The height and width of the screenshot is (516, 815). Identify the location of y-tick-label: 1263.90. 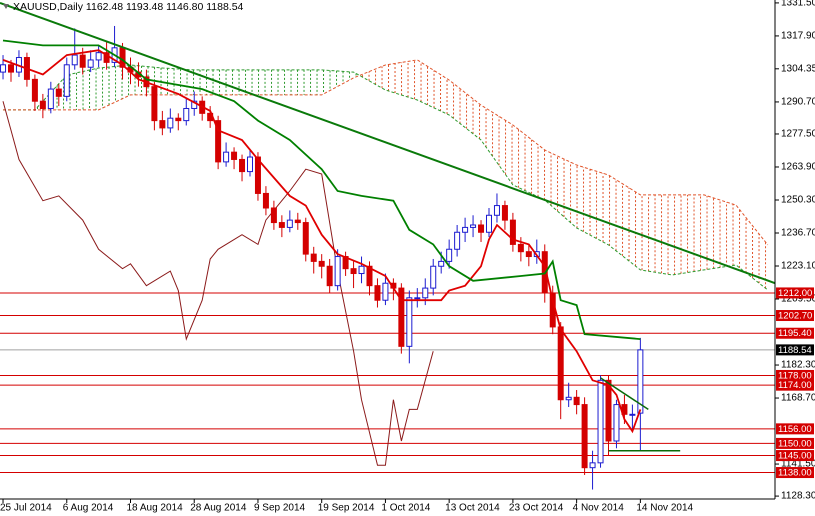
(798, 167).